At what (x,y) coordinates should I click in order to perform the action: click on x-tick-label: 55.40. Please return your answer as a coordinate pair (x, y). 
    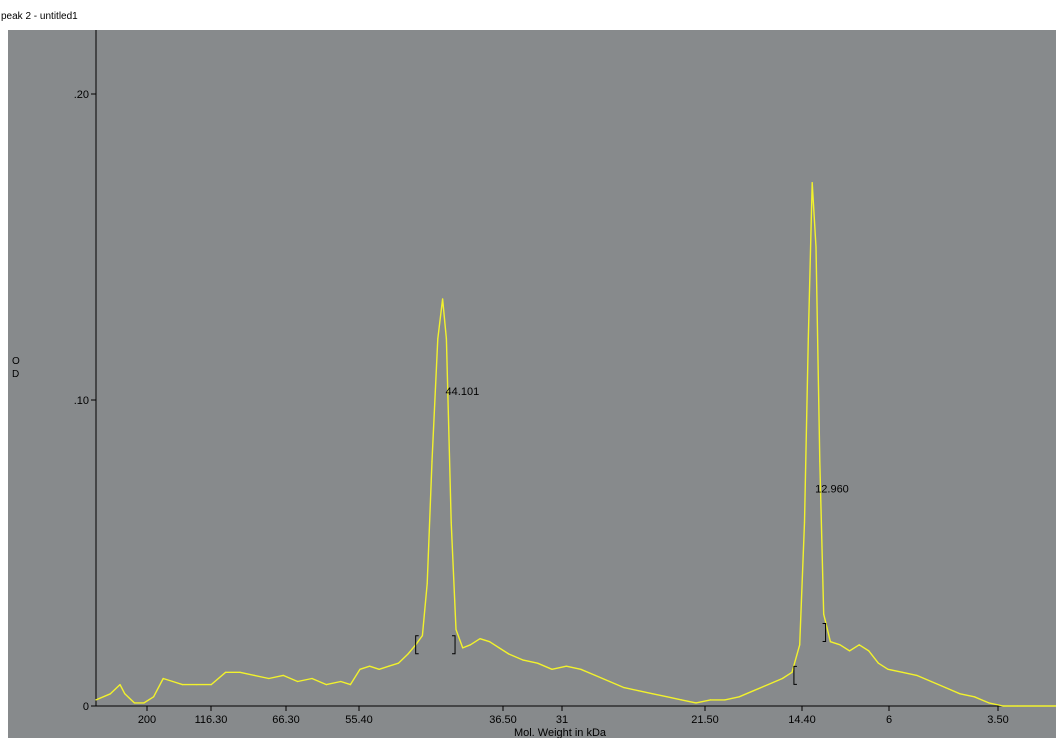
    Looking at the image, I should click on (359, 720).